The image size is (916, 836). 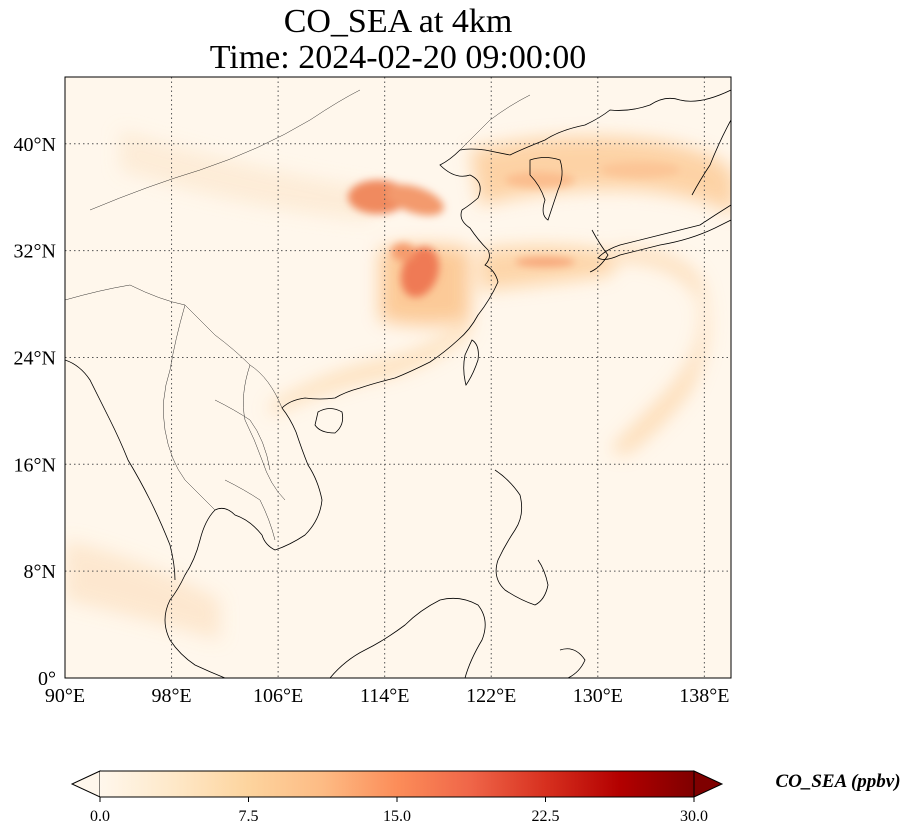 What do you see at coordinates (704, 696) in the screenshot?
I see `lon-tick-label: 138°E` at bounding box center [704, 696].